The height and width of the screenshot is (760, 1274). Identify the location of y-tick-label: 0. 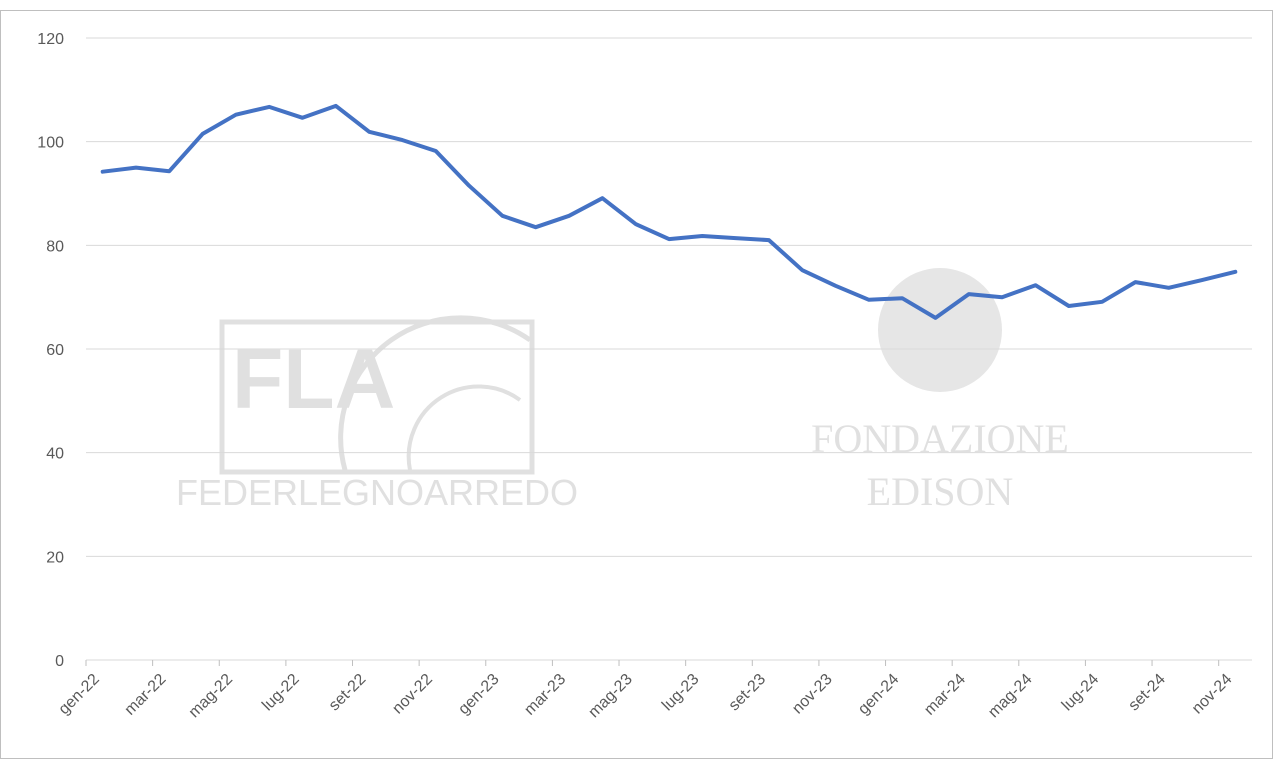
(59, 661).